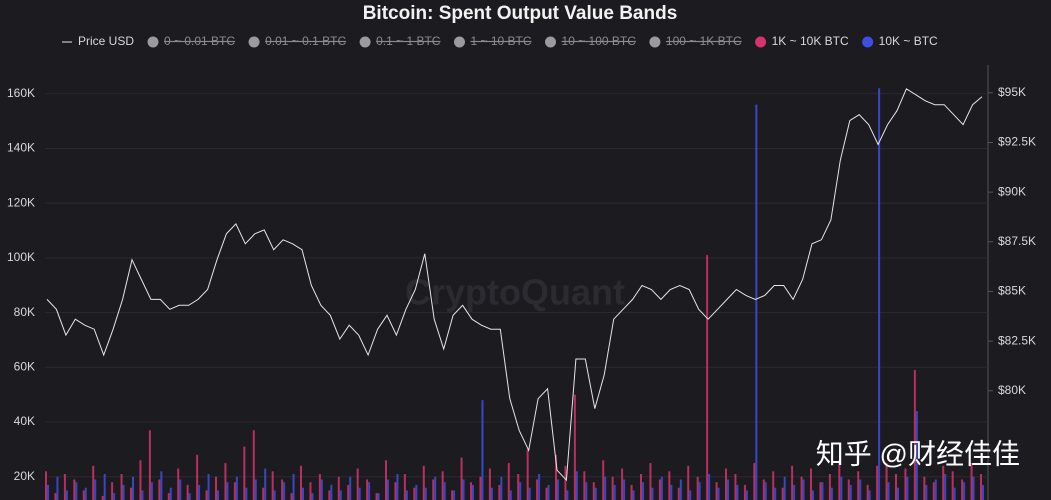  I want to click on y2-tick-label: $82.5K, so click(1017, 340).